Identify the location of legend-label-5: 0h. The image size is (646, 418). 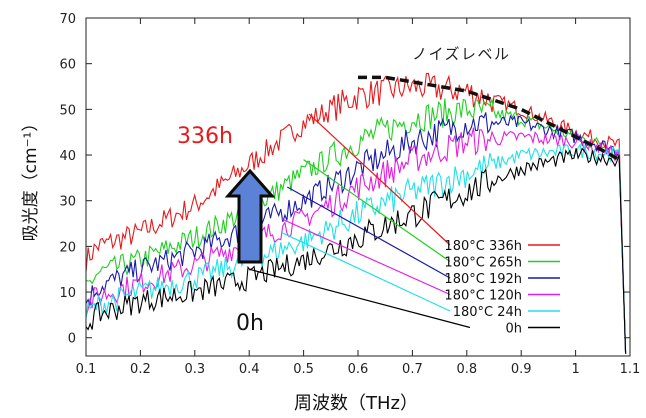
(513, 329).